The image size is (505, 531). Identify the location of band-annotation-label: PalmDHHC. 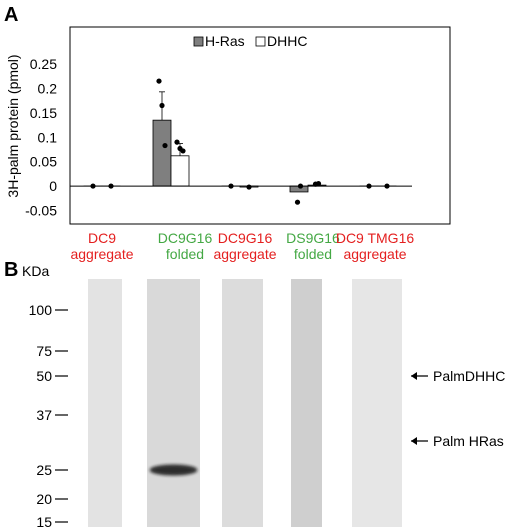
(469, 376).